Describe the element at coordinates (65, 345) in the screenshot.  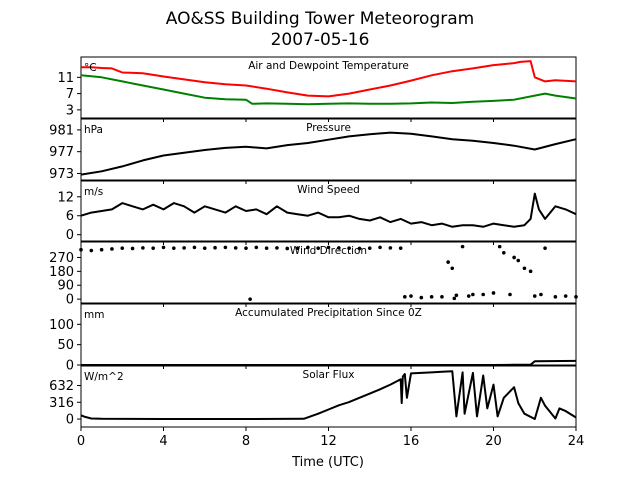
I see `y-tick-label: 50` at that location.